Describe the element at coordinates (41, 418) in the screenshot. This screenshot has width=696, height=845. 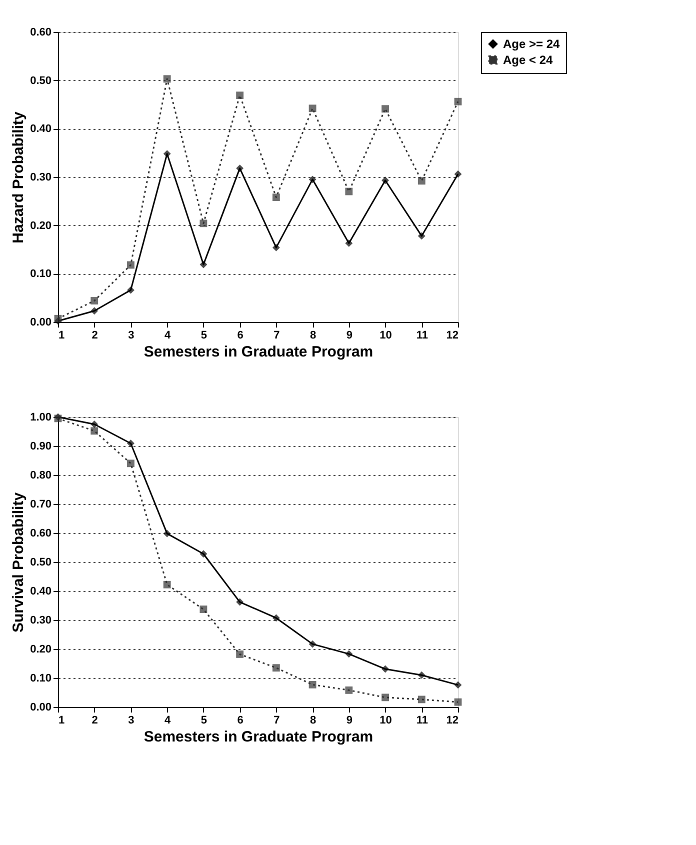
I see `y-tick-label: 1.00` at that location.